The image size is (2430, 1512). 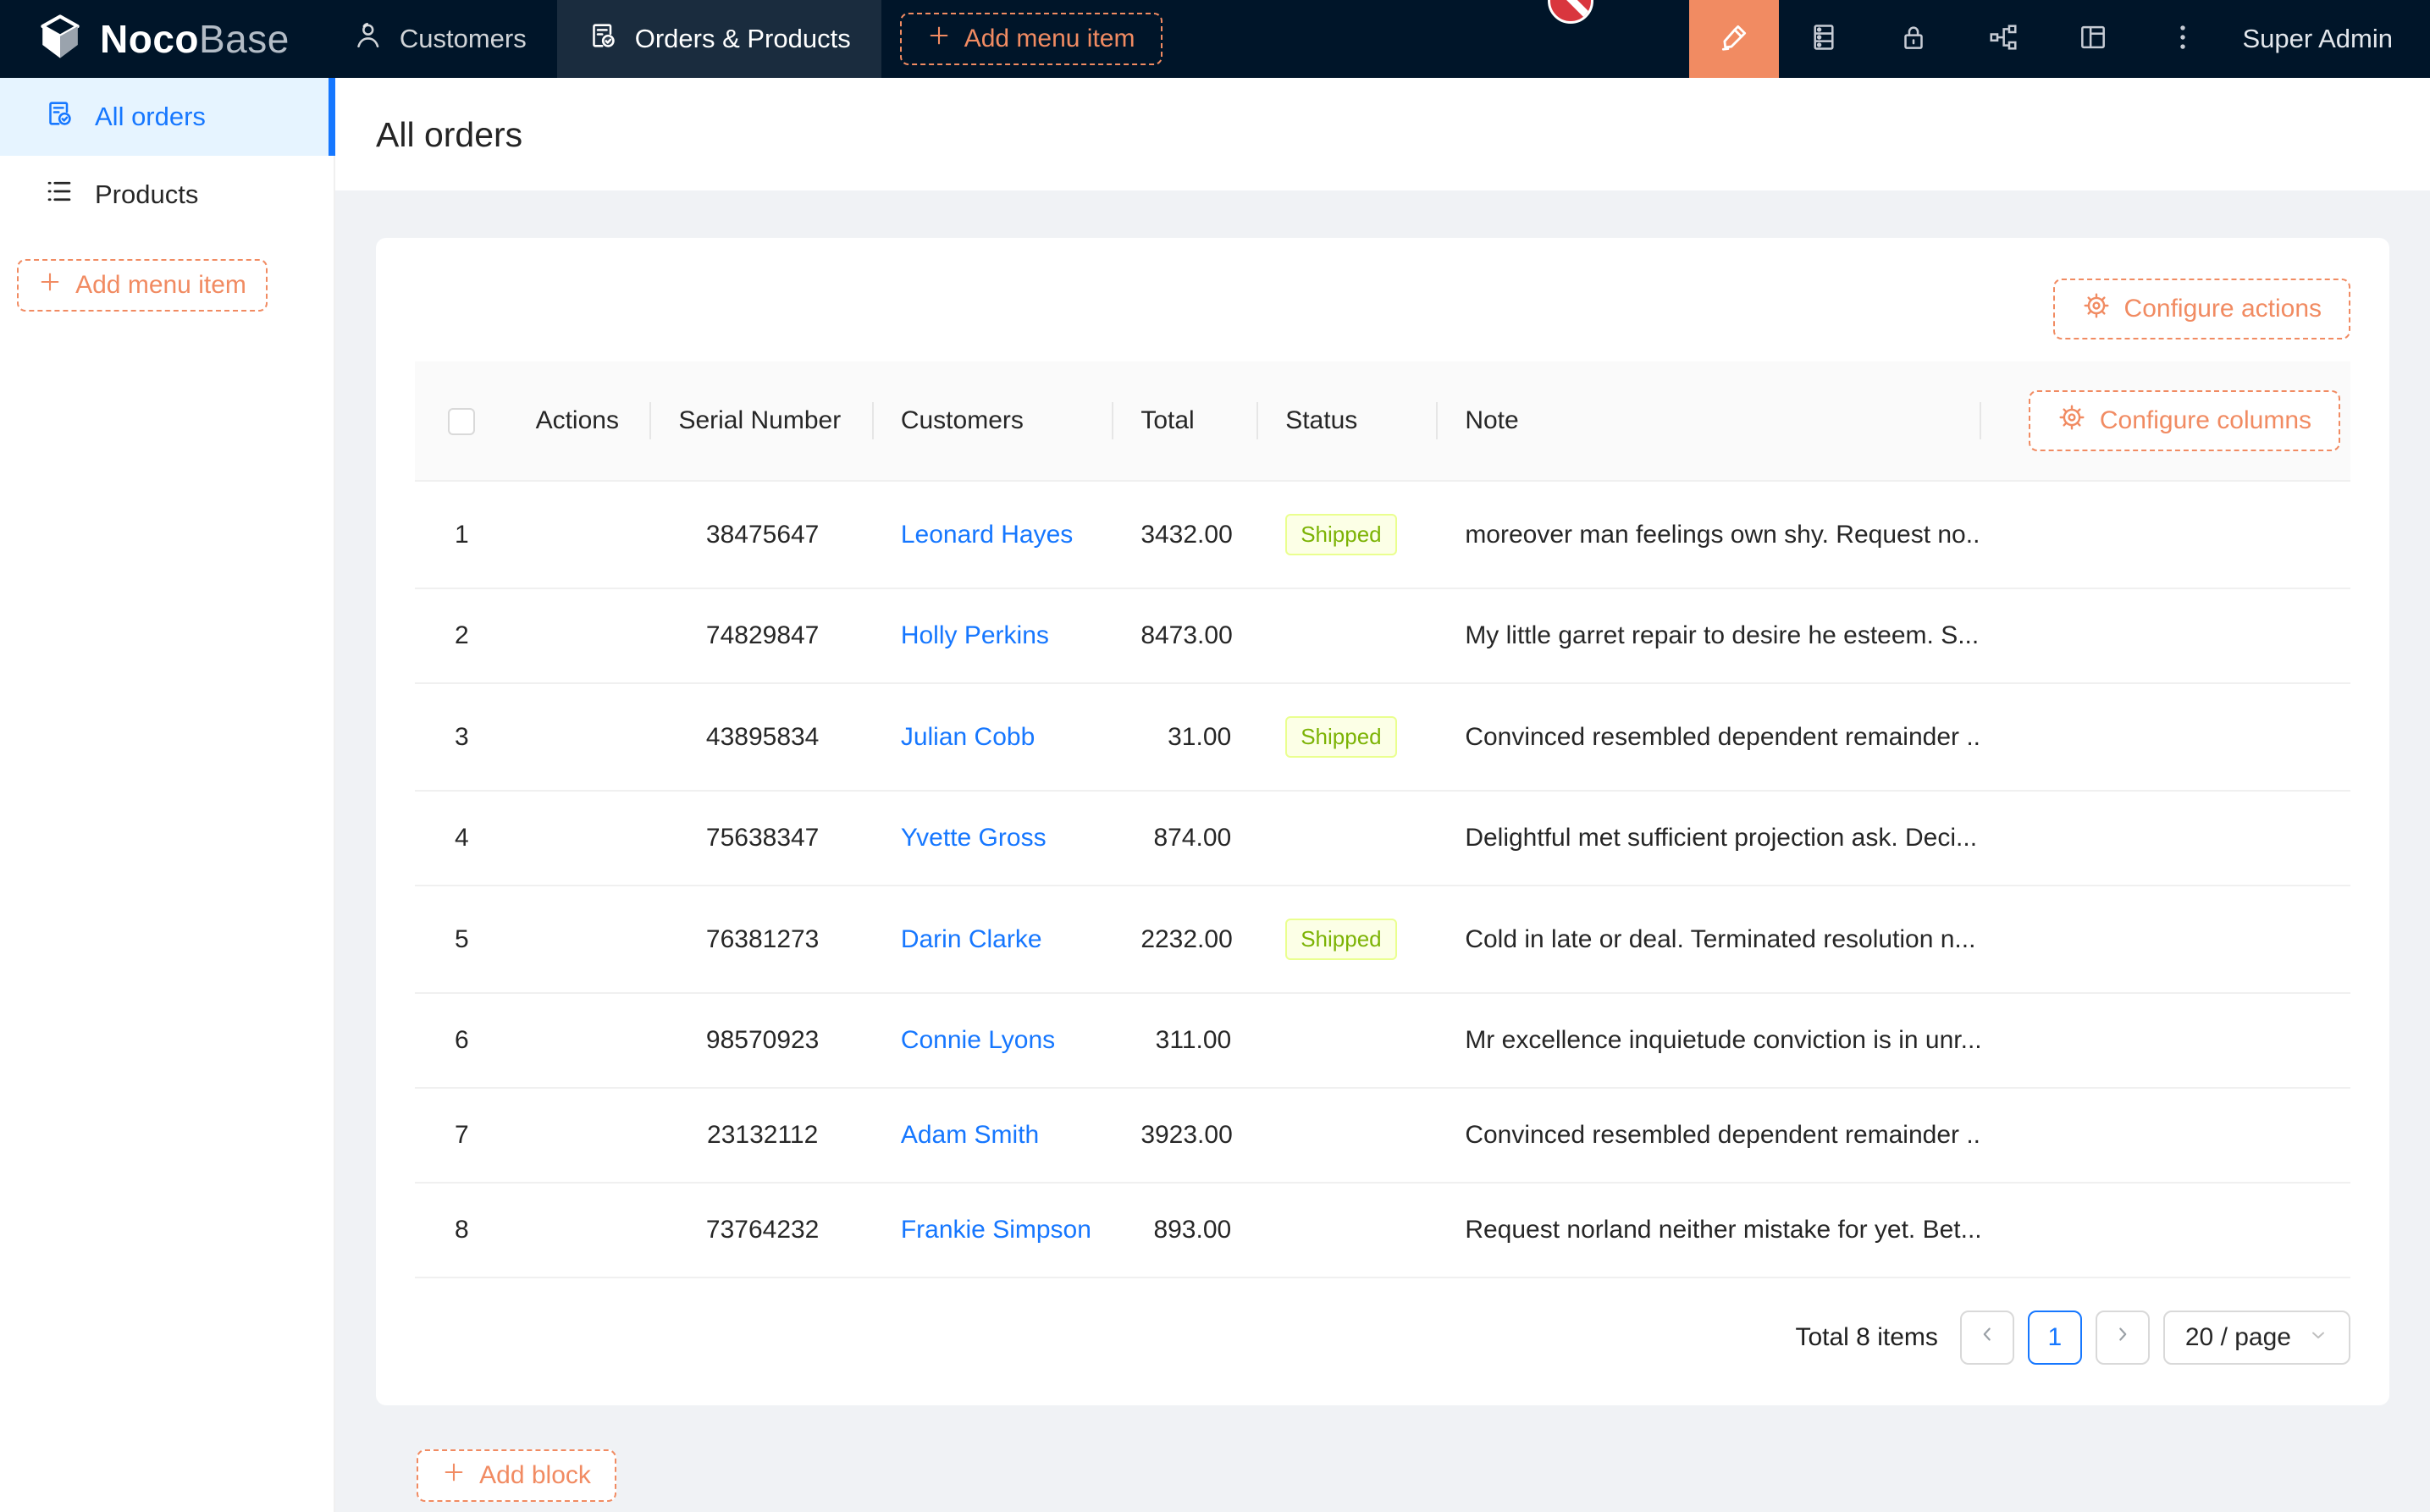 What do you see at coordinates (60, 194) in the screenshot?
I see `list-icon` at bounding box center [60, 194].